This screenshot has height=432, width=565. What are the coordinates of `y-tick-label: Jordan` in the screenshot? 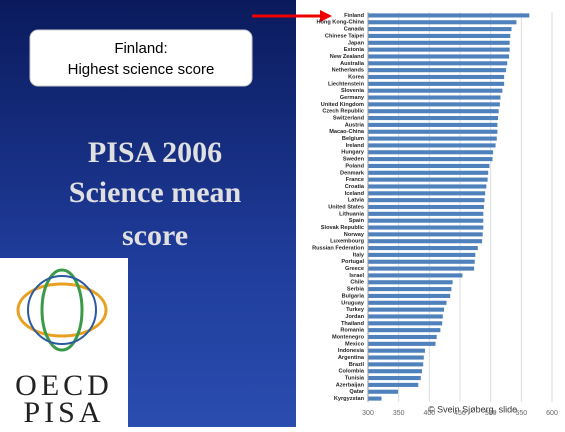 It's located at (354, 317).